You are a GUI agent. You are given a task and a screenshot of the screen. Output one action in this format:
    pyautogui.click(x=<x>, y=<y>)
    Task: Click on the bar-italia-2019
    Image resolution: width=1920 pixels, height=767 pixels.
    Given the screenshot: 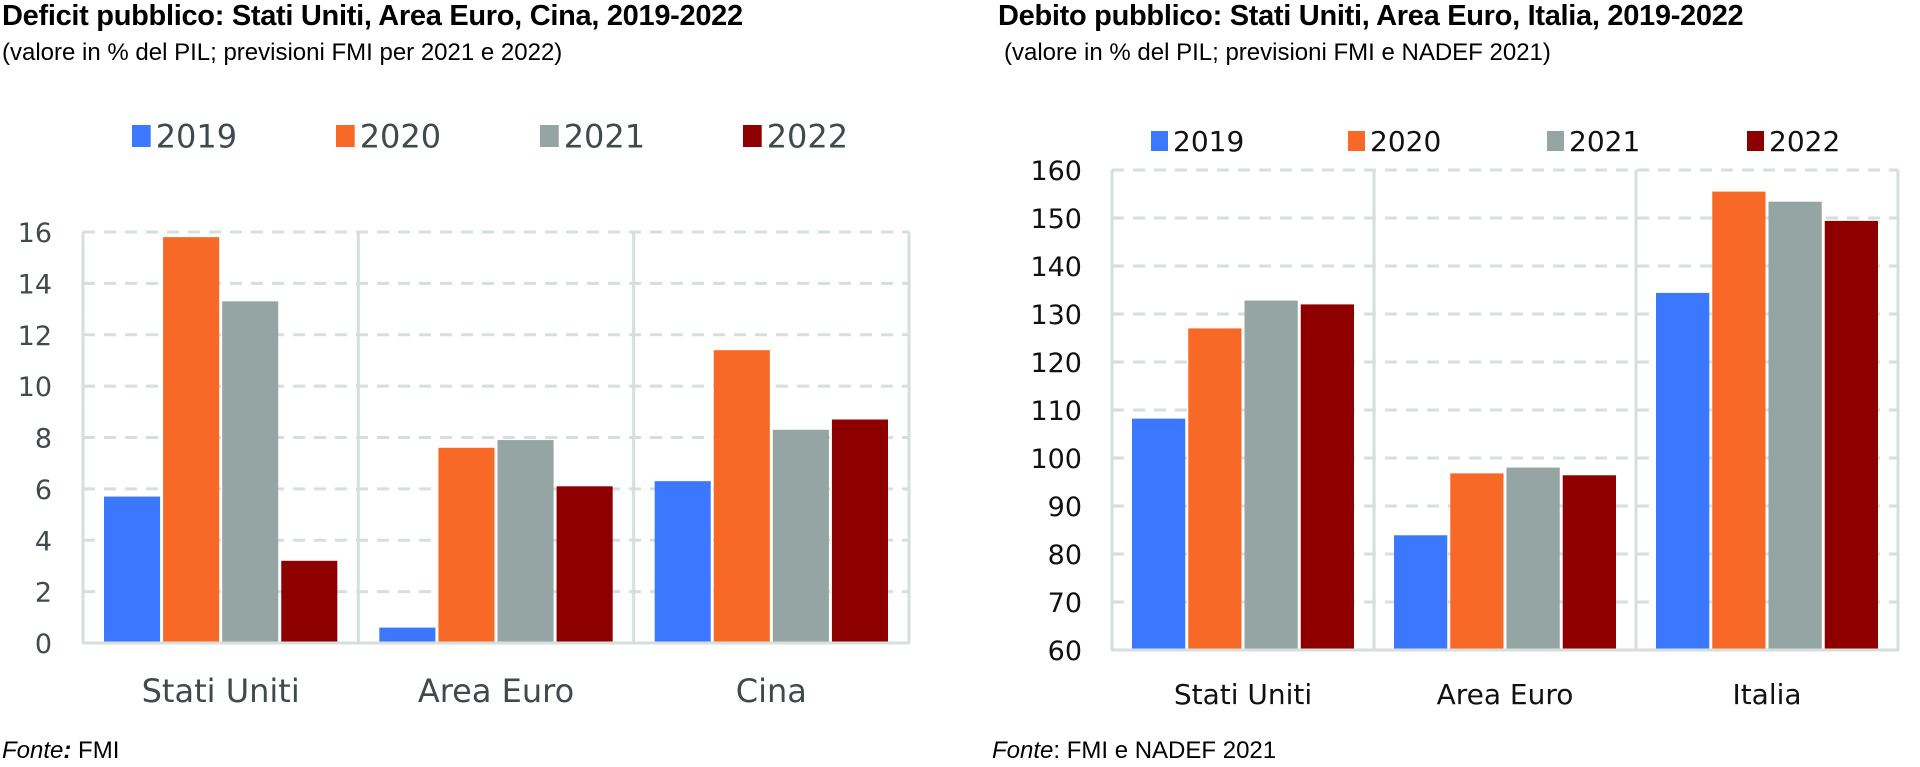 What is the action you would take?
    pyautogui.click(x=1683, y=471)
    